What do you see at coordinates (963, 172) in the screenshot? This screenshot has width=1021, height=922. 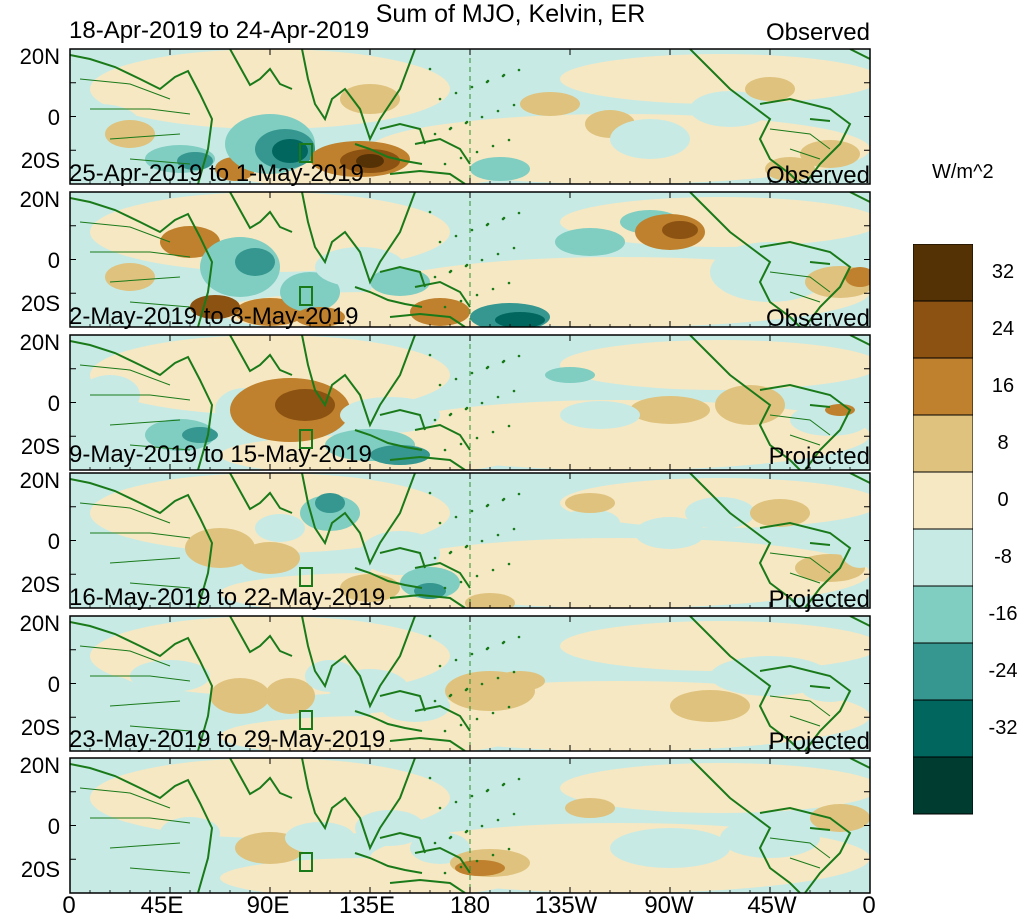 I see `colorbar-unit: W/m^2` at bounding box center [963, 172].